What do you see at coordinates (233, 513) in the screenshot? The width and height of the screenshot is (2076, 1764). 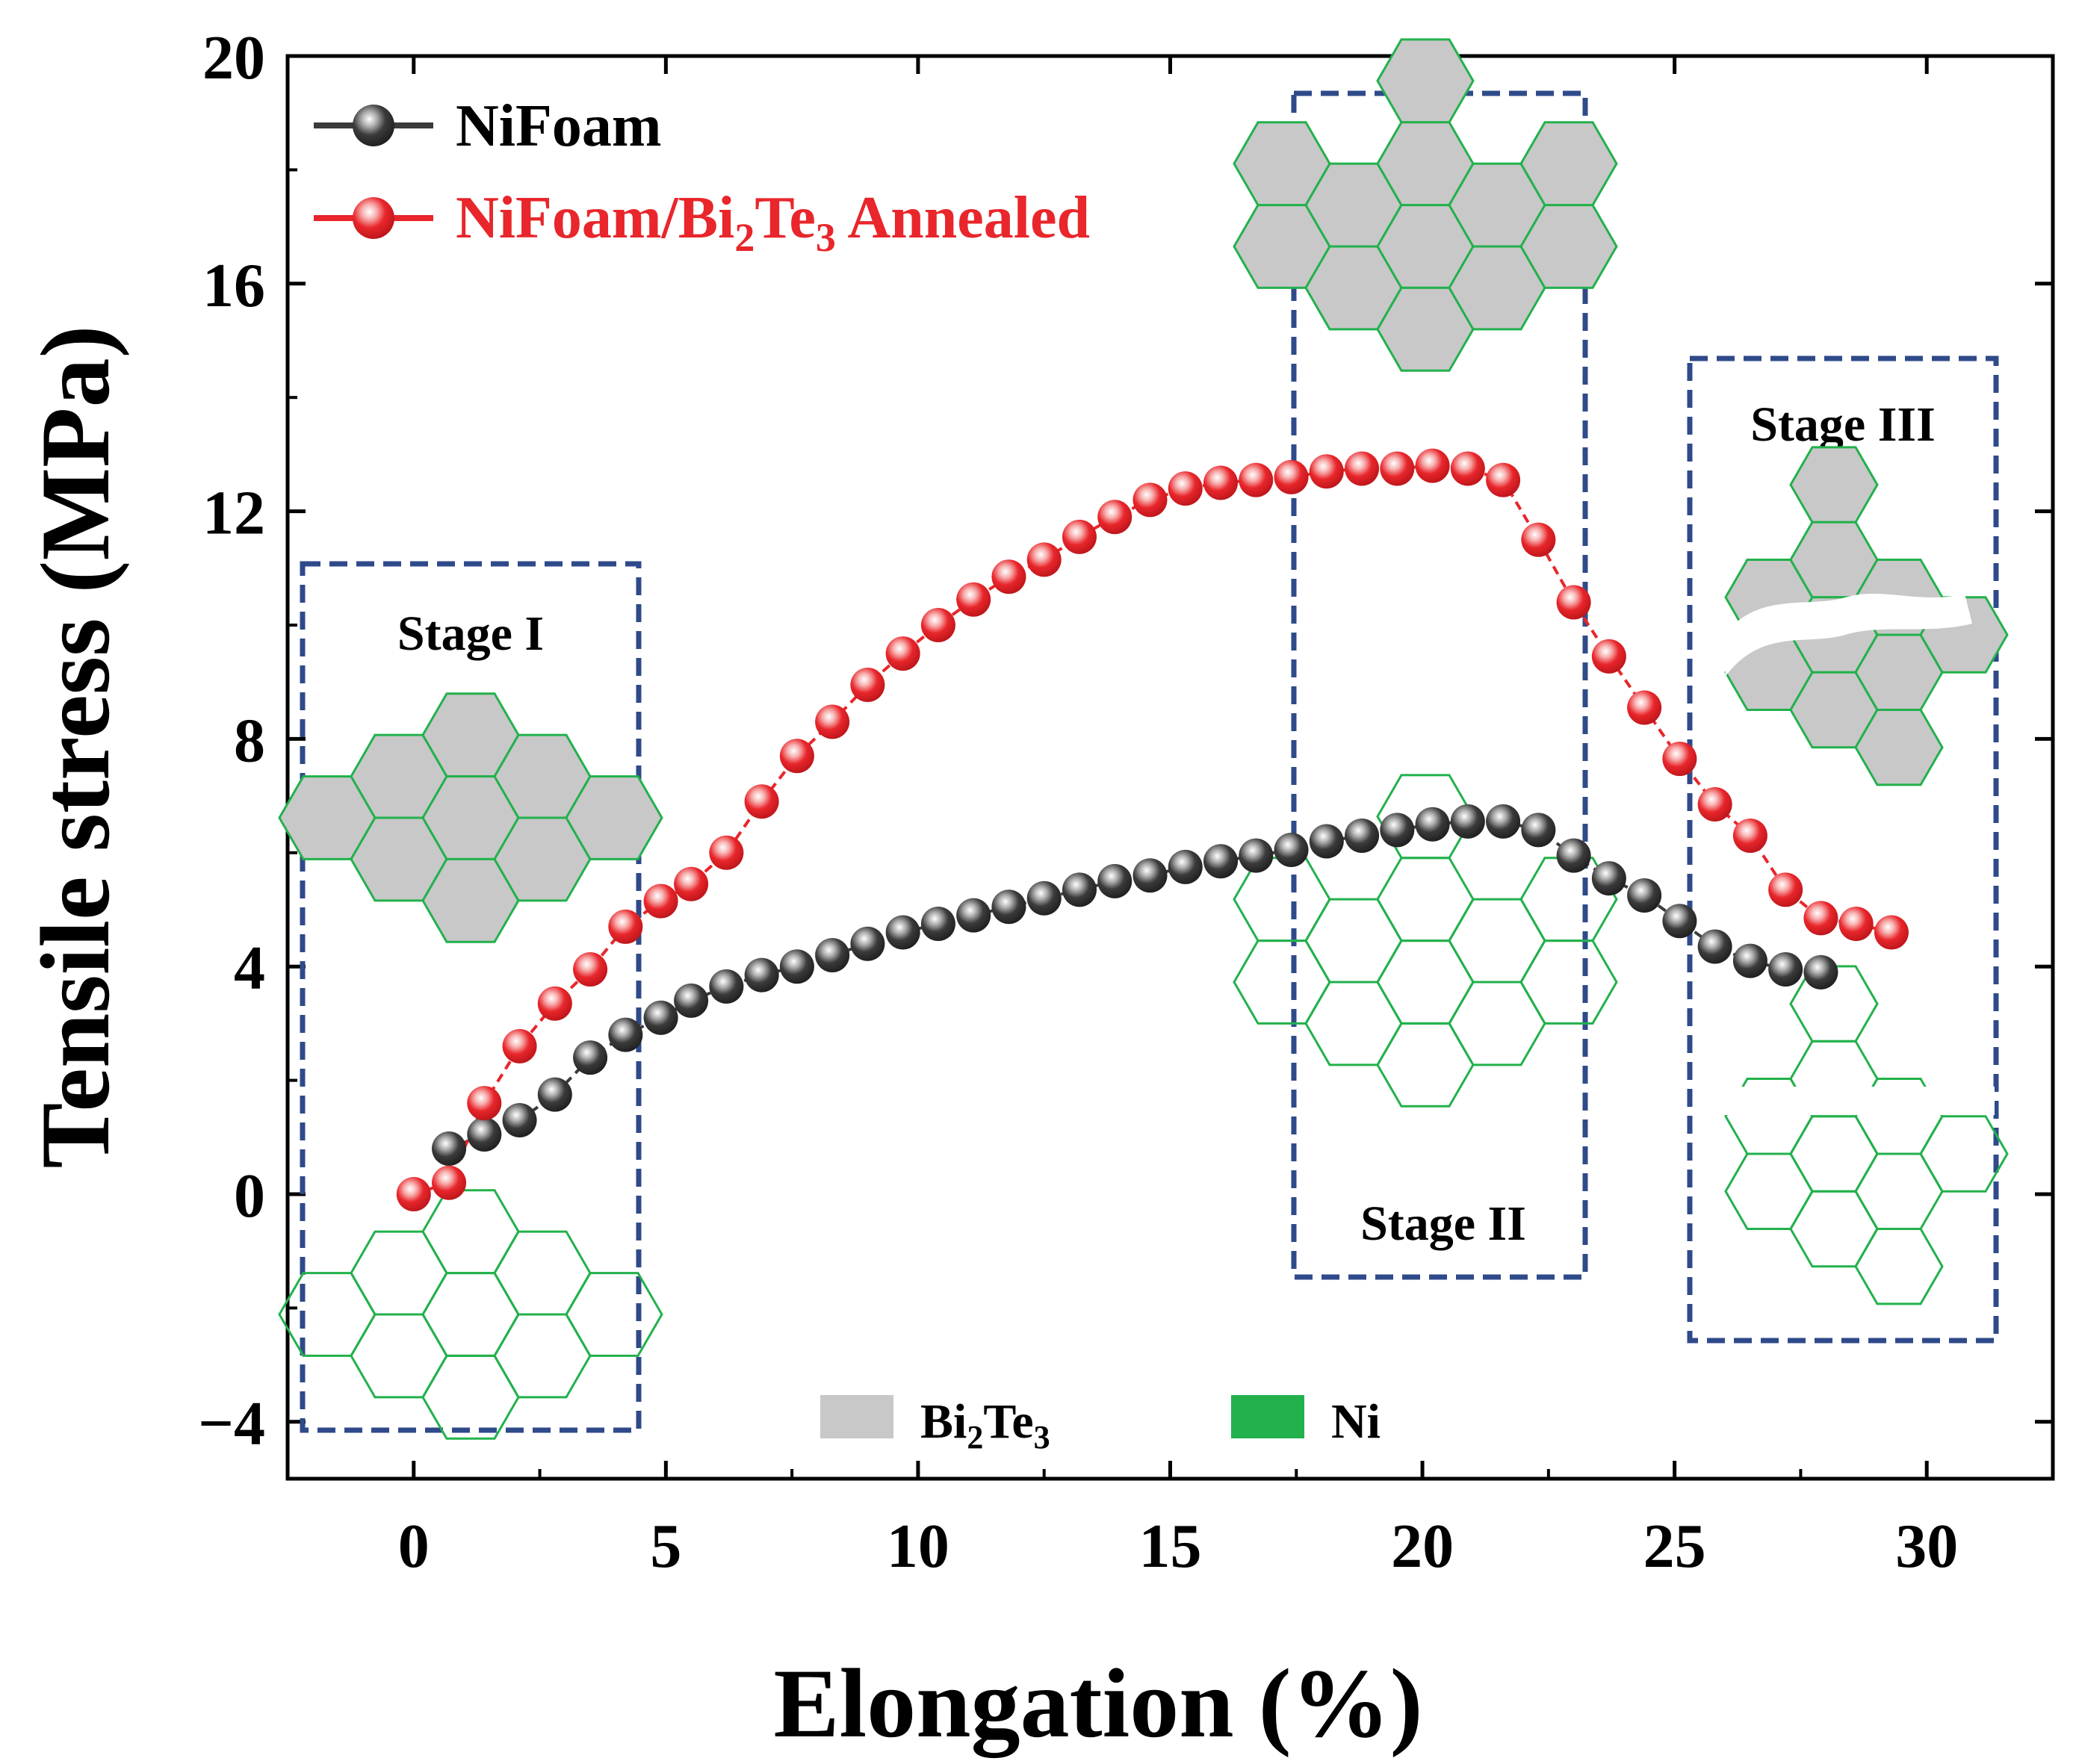 I see `y-tick-label: 12` at bounding box center [233, 513].